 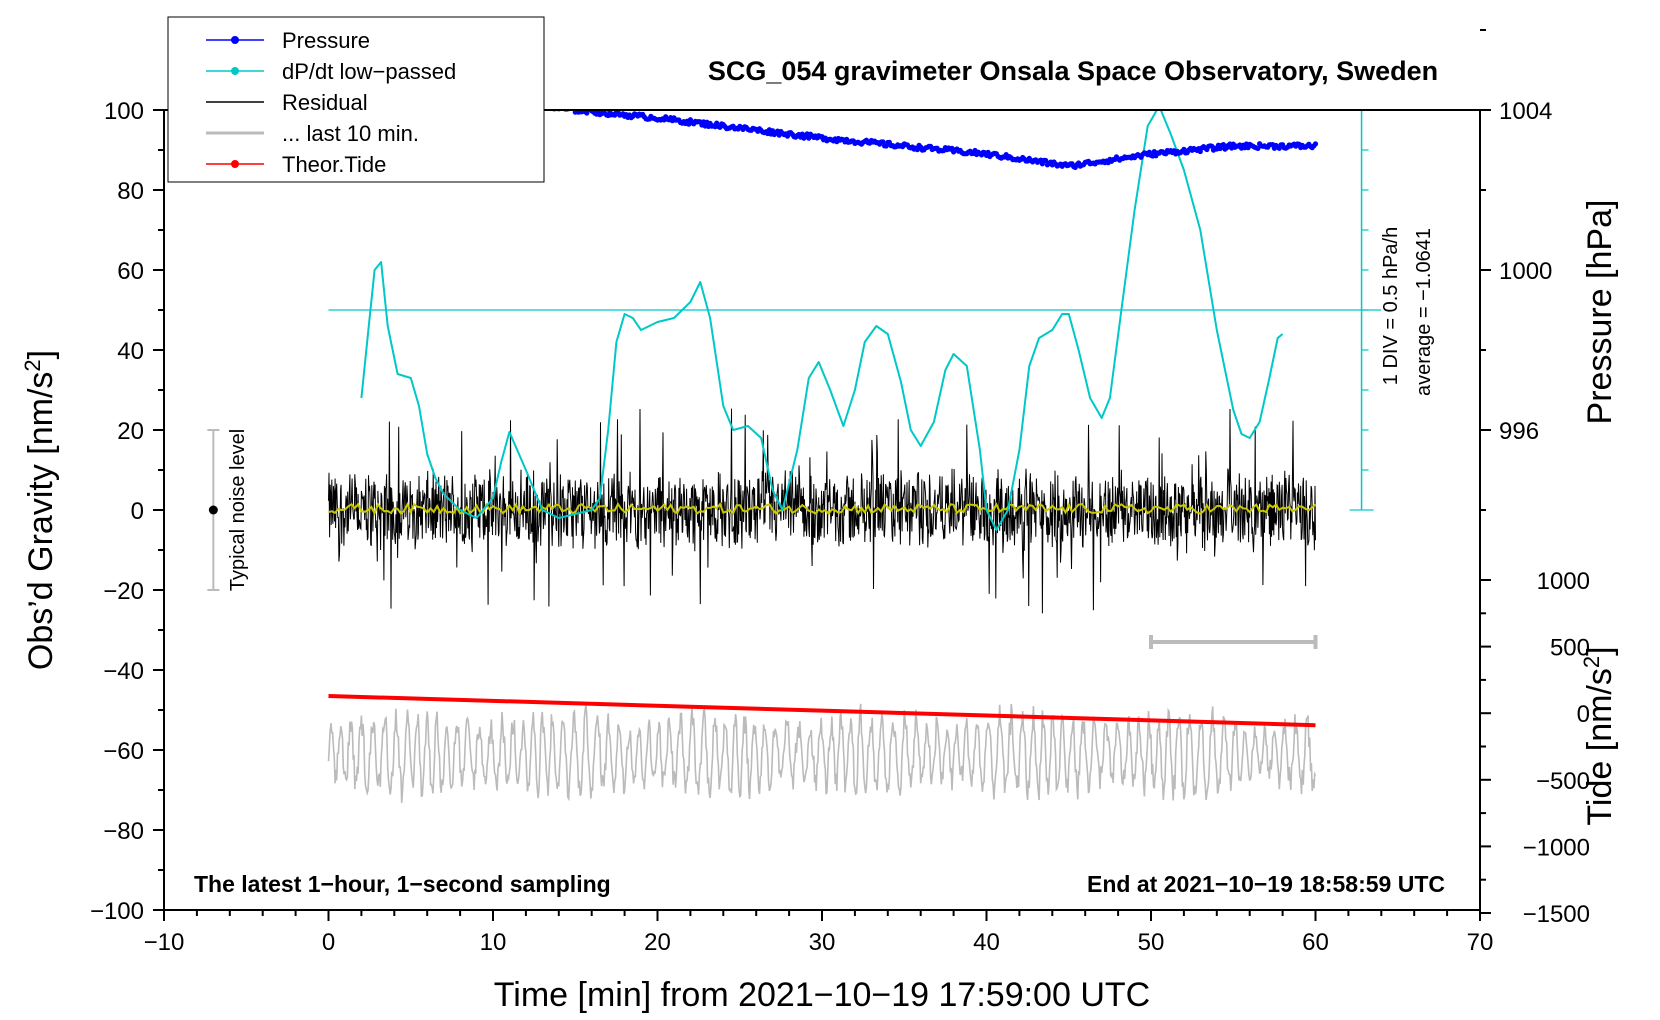 I want to click on x-tick-label: 0, so click(x=328, y=942).